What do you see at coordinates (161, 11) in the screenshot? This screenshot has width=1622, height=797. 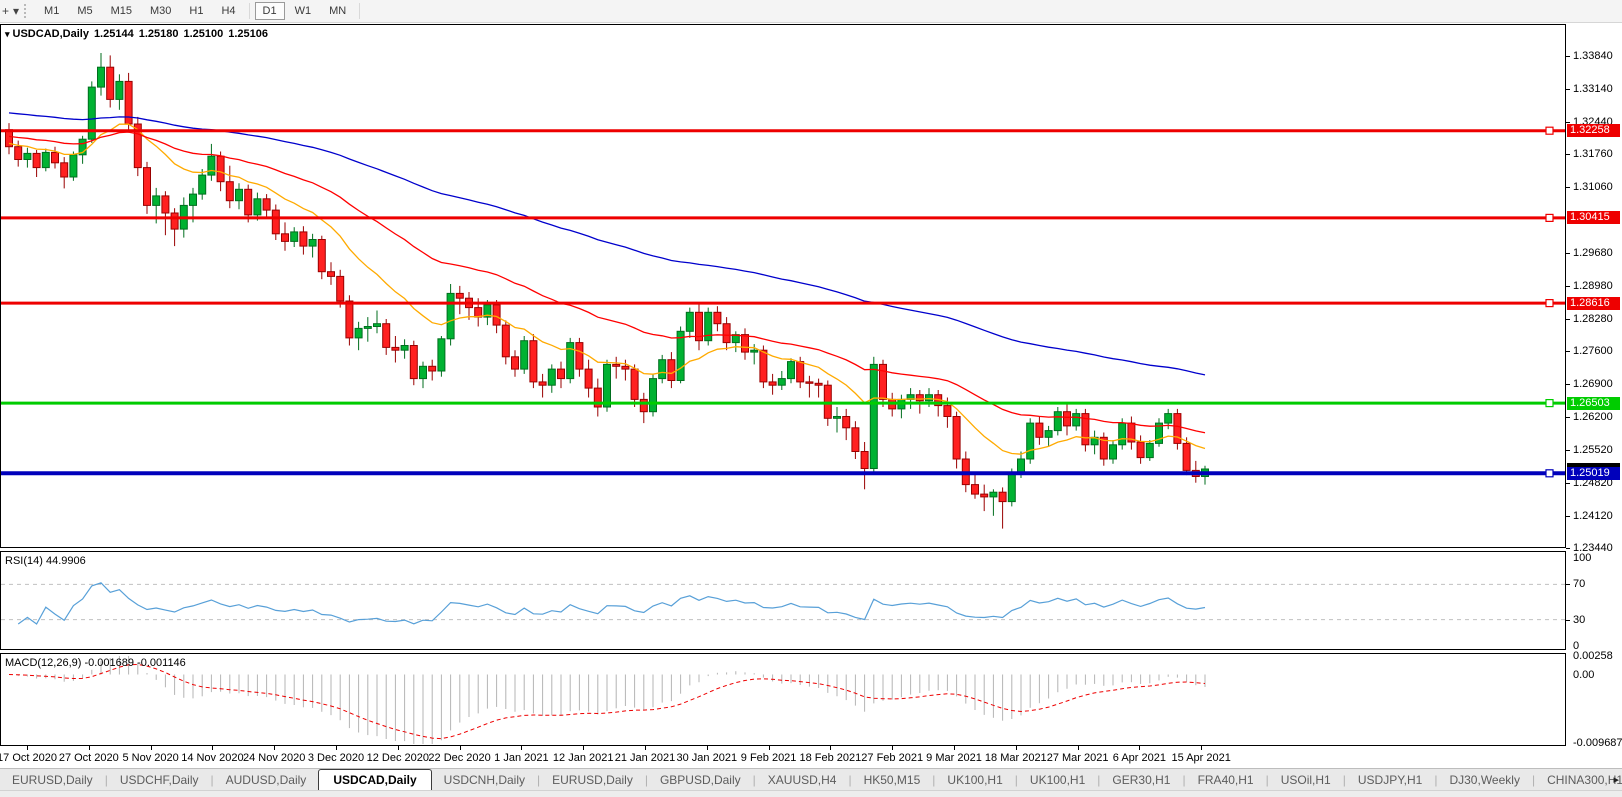 I see `timeframe-button-m30: M30` at bounding box center [161, 11].